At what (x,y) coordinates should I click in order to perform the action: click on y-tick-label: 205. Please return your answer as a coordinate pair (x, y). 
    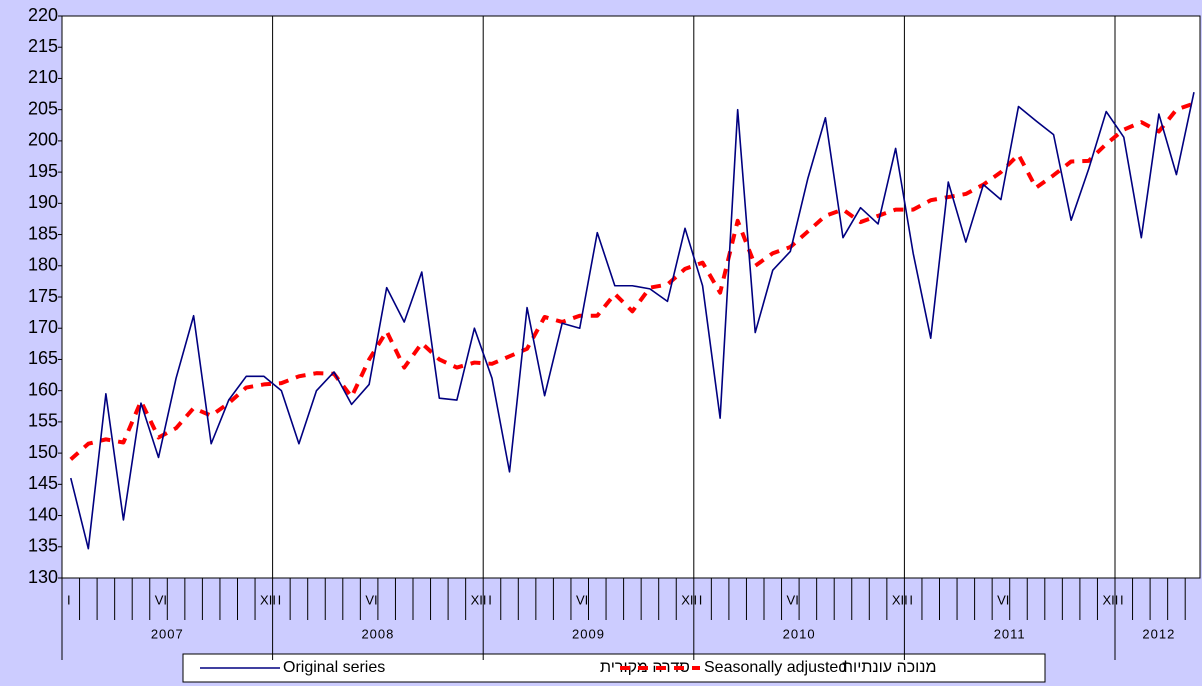
    Looking at the image, I should click on (43, 108).